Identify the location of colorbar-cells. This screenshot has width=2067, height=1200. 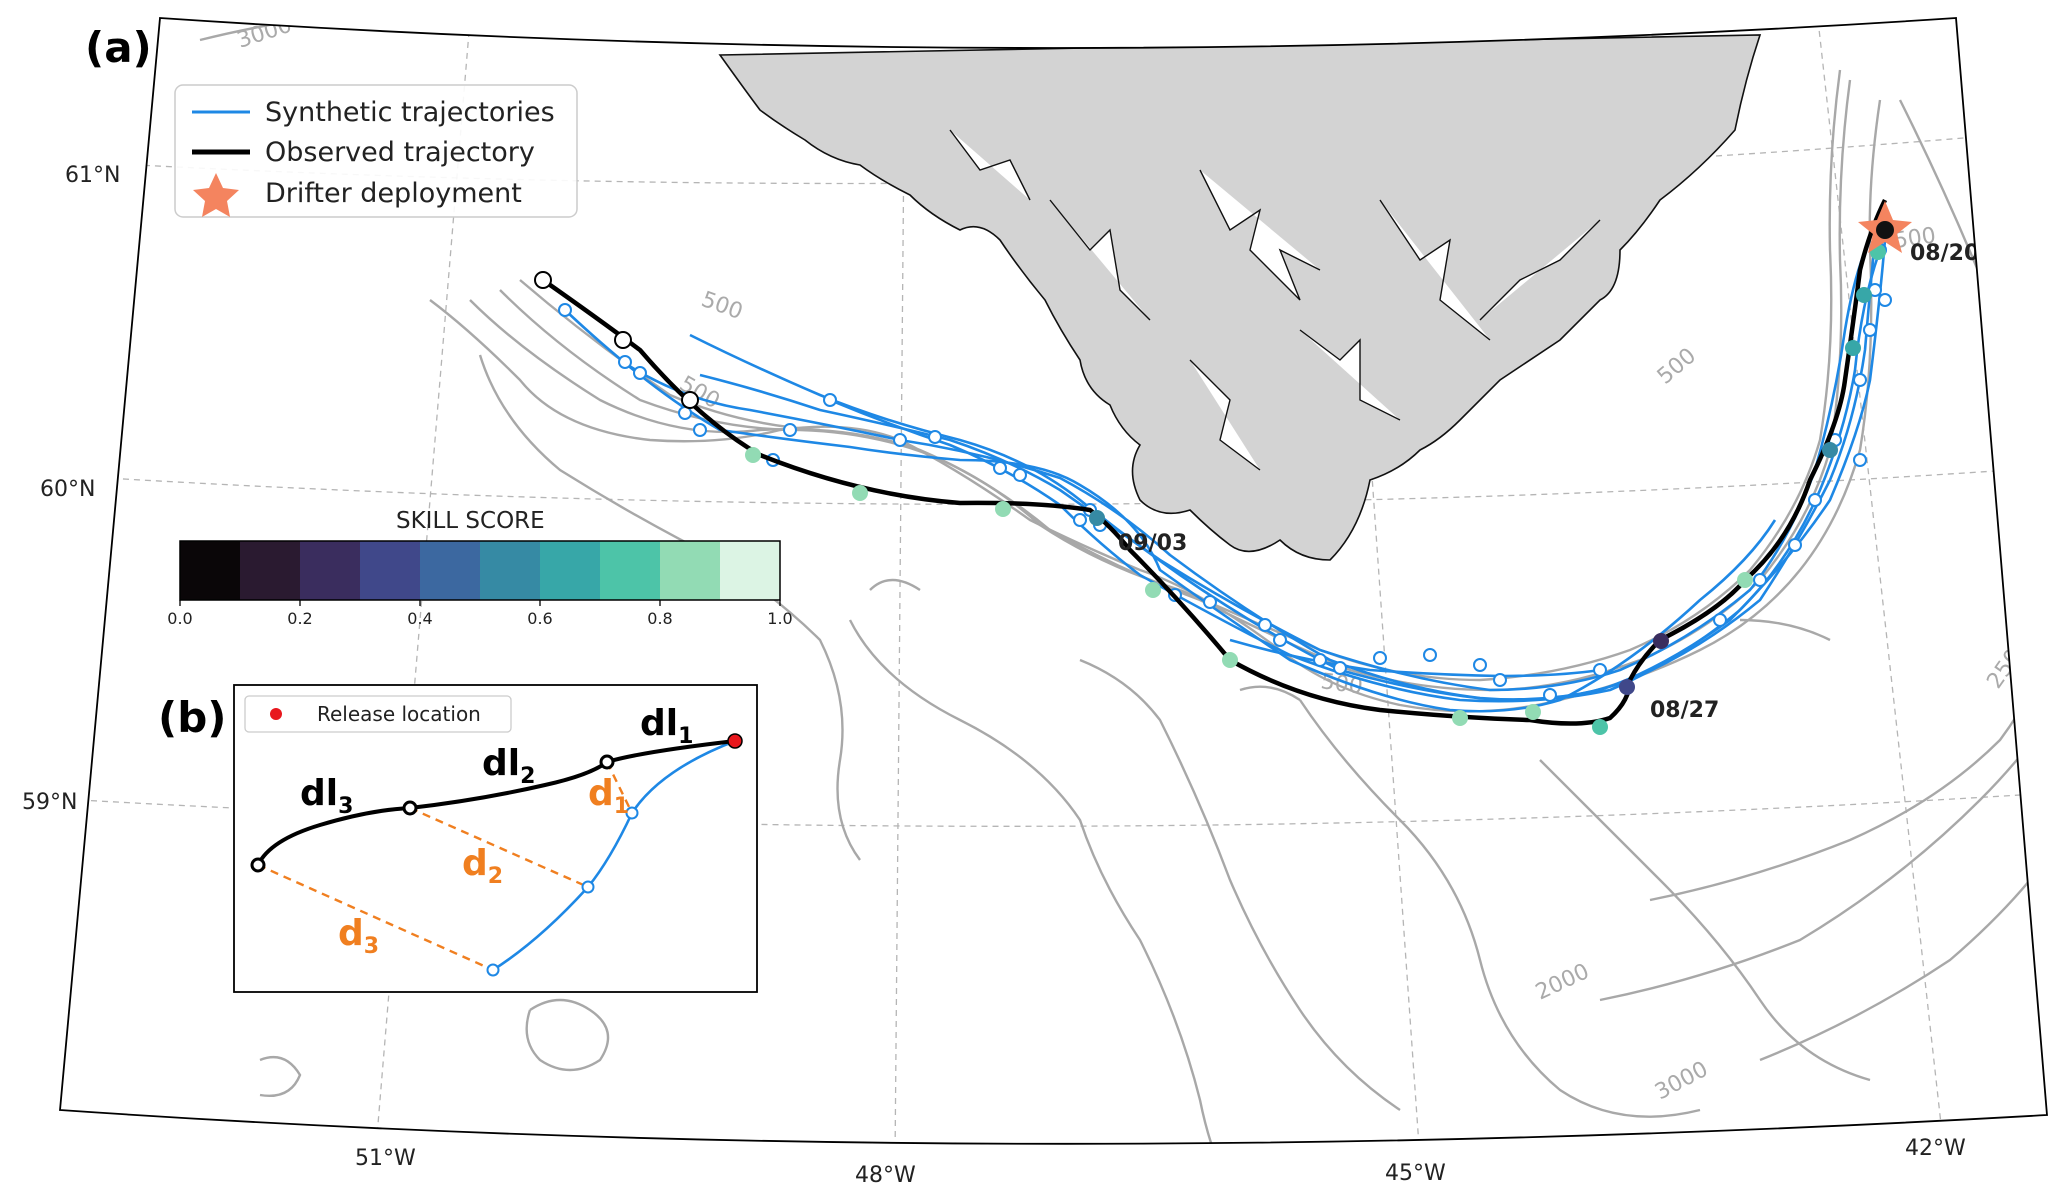
(480, 570).